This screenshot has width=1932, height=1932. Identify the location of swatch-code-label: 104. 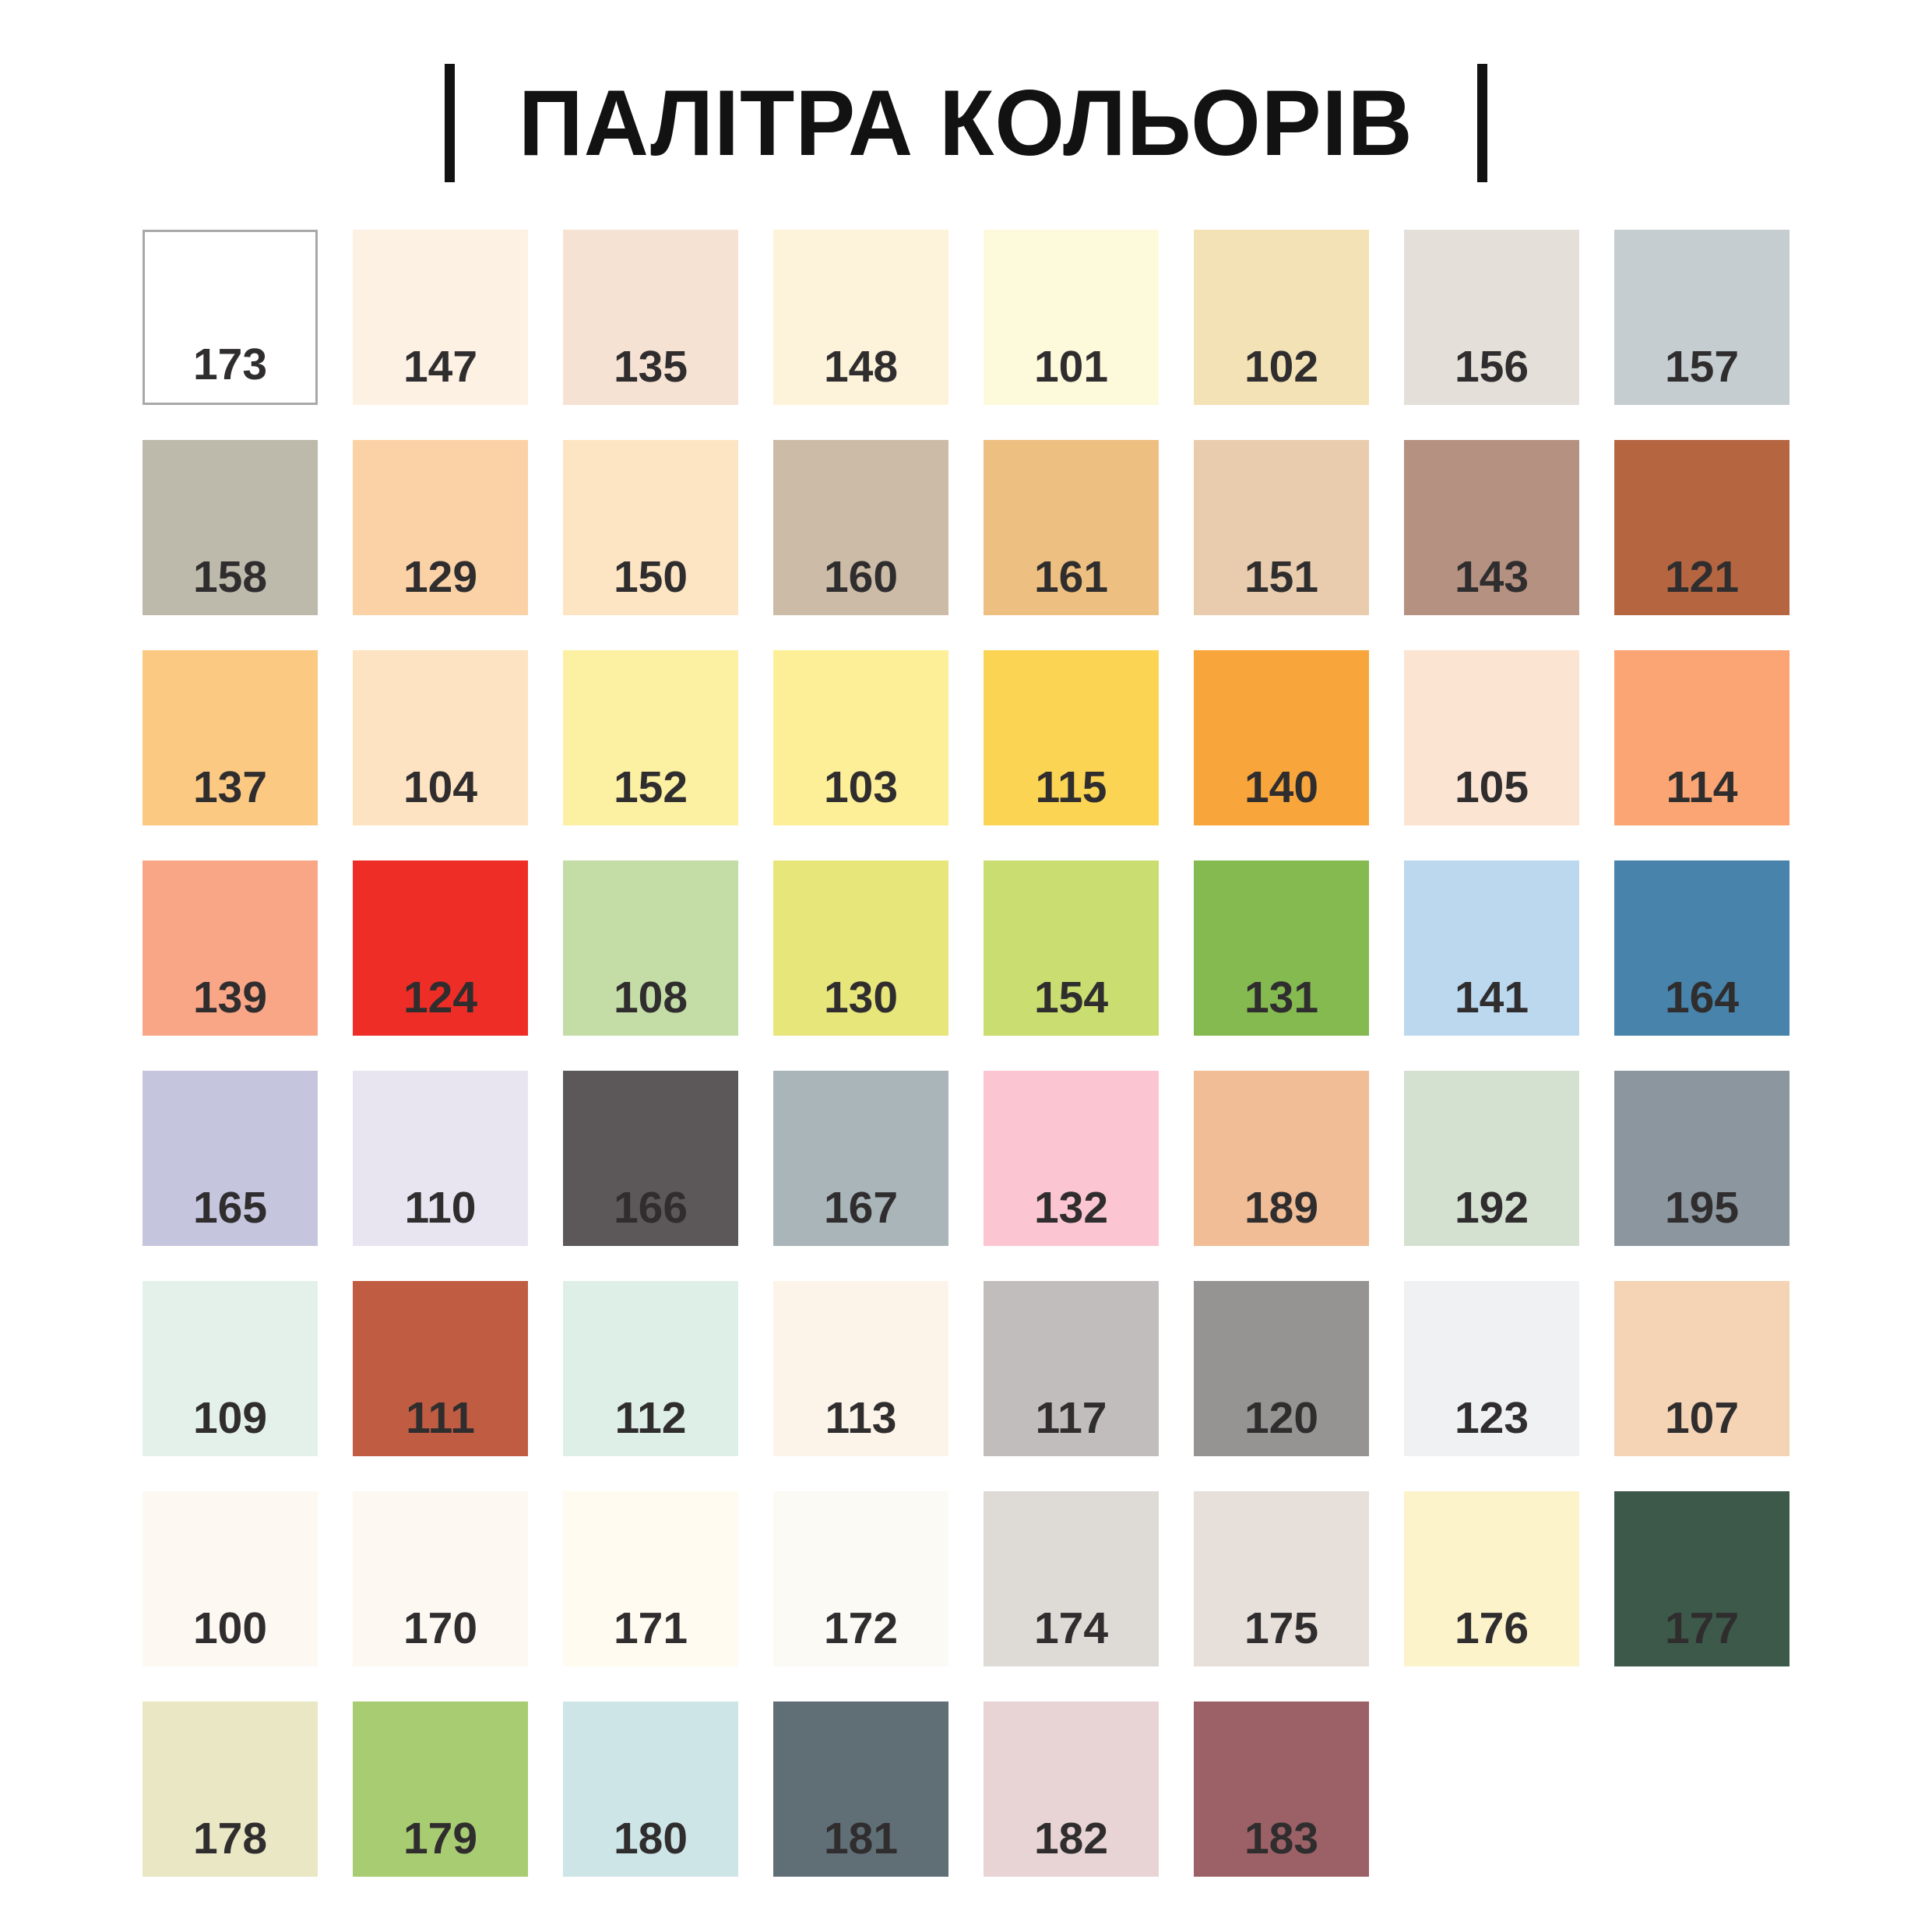
(440, 787).